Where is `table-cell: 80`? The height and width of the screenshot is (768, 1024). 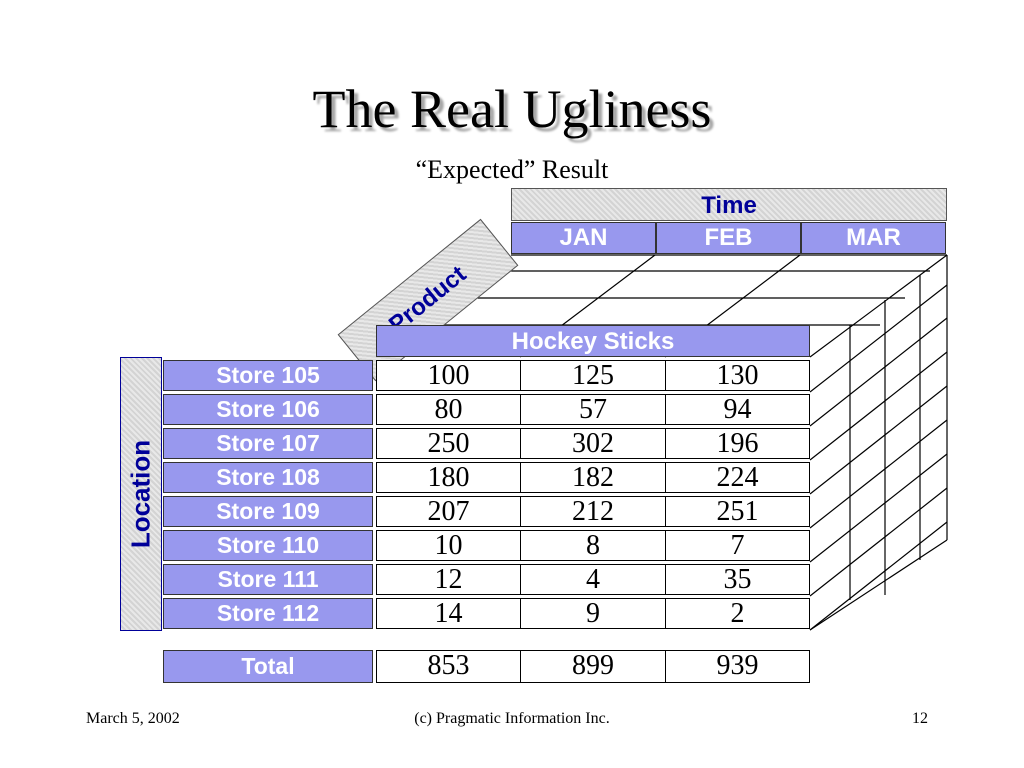 table-cell: 80 is located at coordinates (448, 409).